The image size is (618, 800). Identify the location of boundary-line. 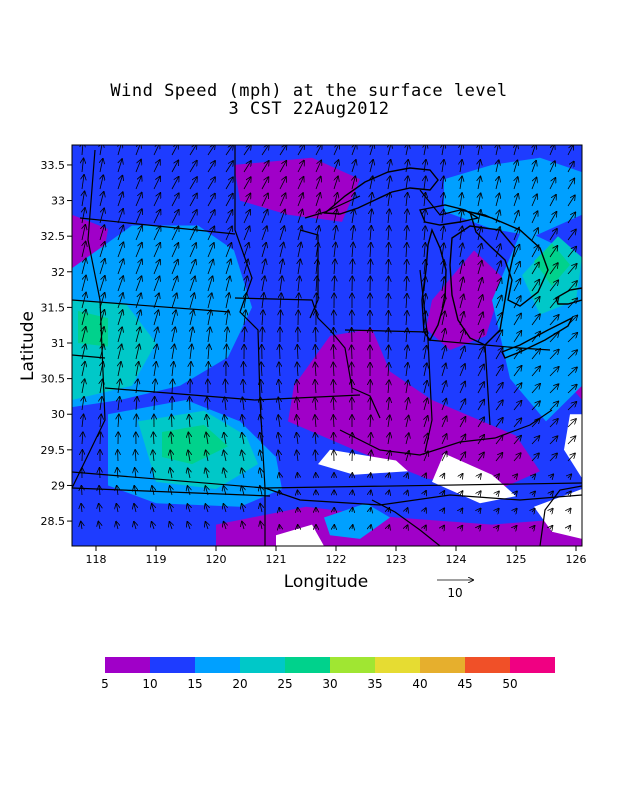
(151, 306).